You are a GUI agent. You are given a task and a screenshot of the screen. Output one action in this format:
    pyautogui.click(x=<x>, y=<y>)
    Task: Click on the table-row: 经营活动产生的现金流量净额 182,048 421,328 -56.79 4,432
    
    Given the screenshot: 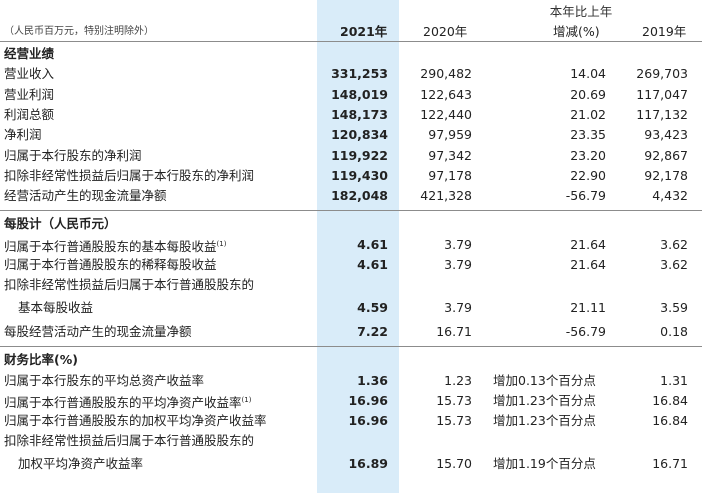 What is the action you would take?
    pyautogui.click(x=351, y=195)
    